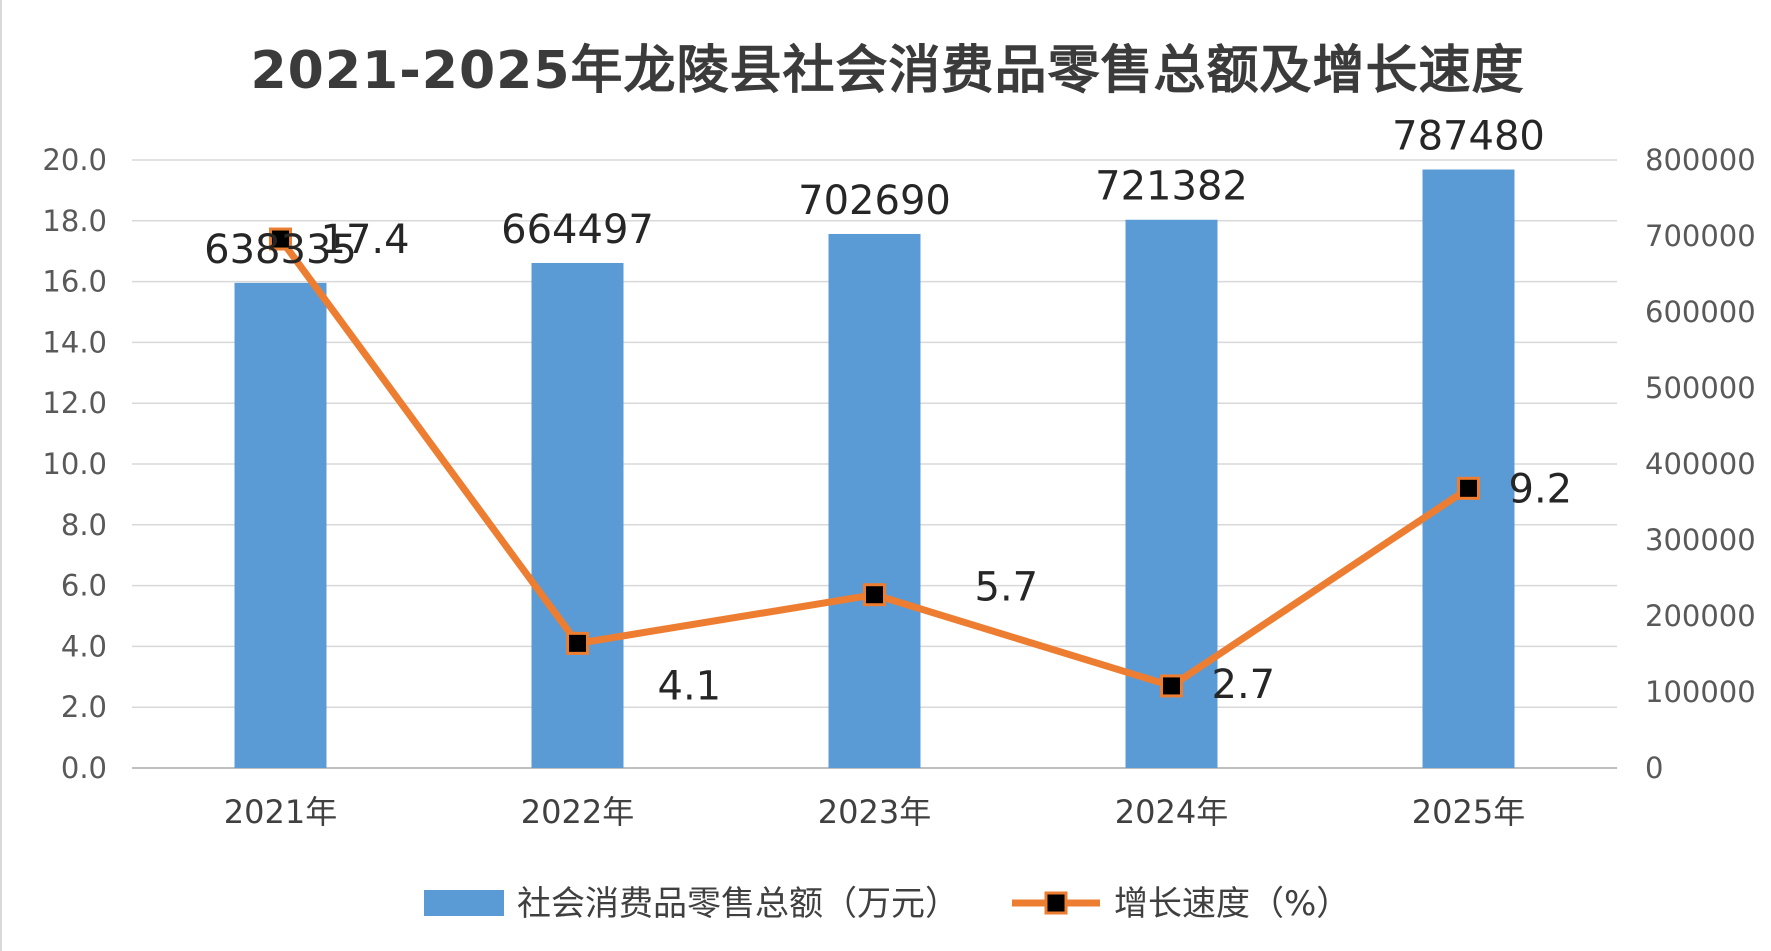  I want to click on x-tick-label: 2025年, so click(1468, 812).